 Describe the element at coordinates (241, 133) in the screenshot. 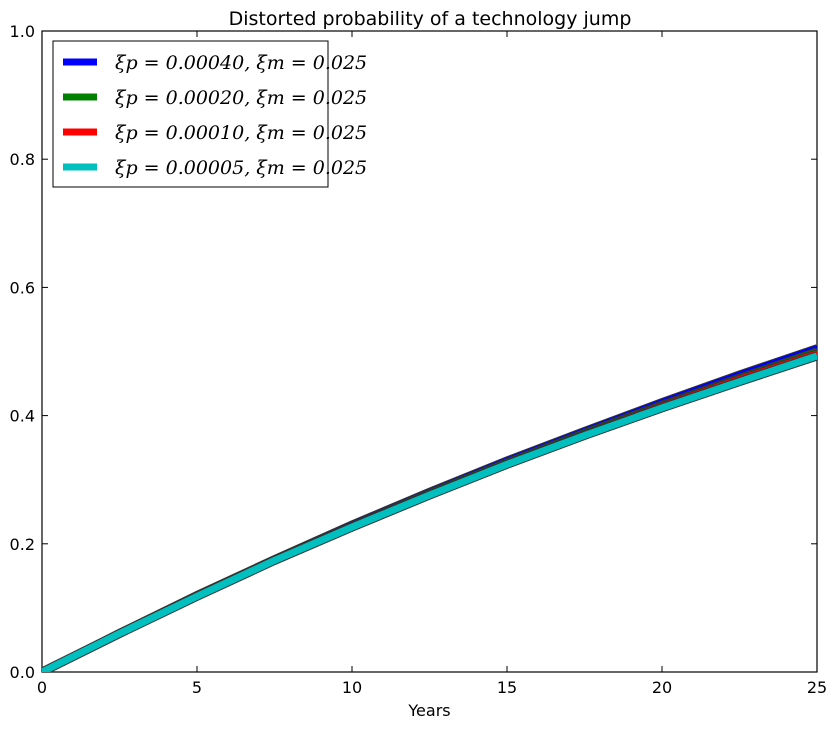

I see `legend-label: ξp = 0.00010, ξm = 0.025` at that location.